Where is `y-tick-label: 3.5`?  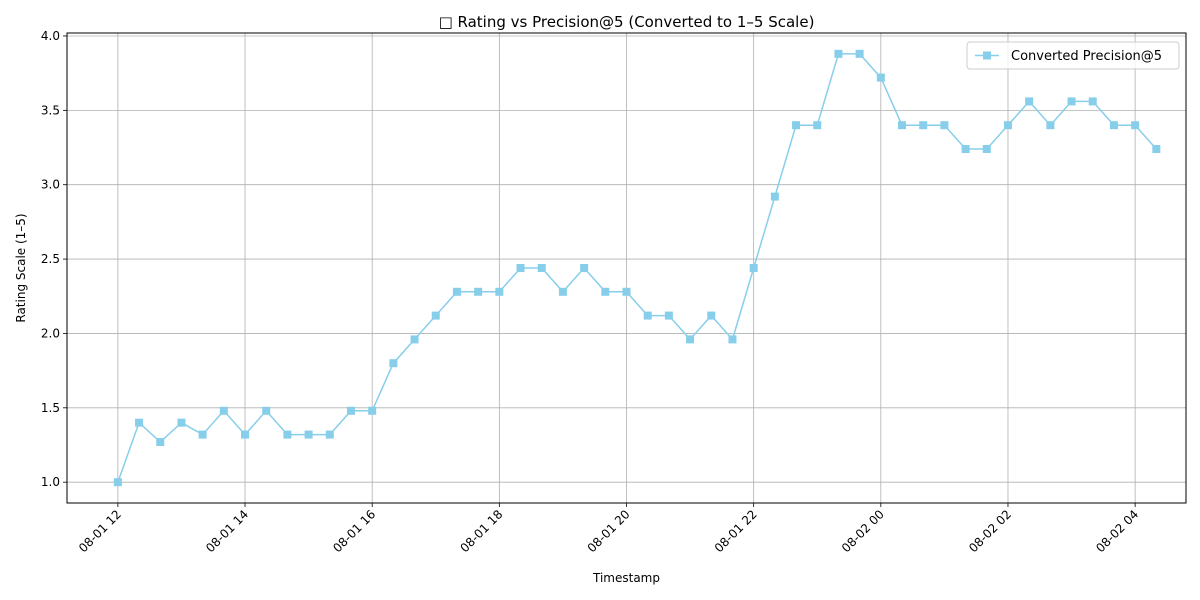 y-tick-label: 3.5 is located at coordinates (50, 110).